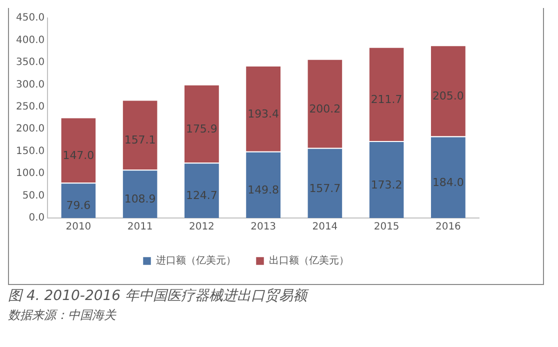 This screenshot has height=347, width=558. Describe the element at coordinates (140, 140) in the screenshot. I see `data-label: 157.1` at that location.